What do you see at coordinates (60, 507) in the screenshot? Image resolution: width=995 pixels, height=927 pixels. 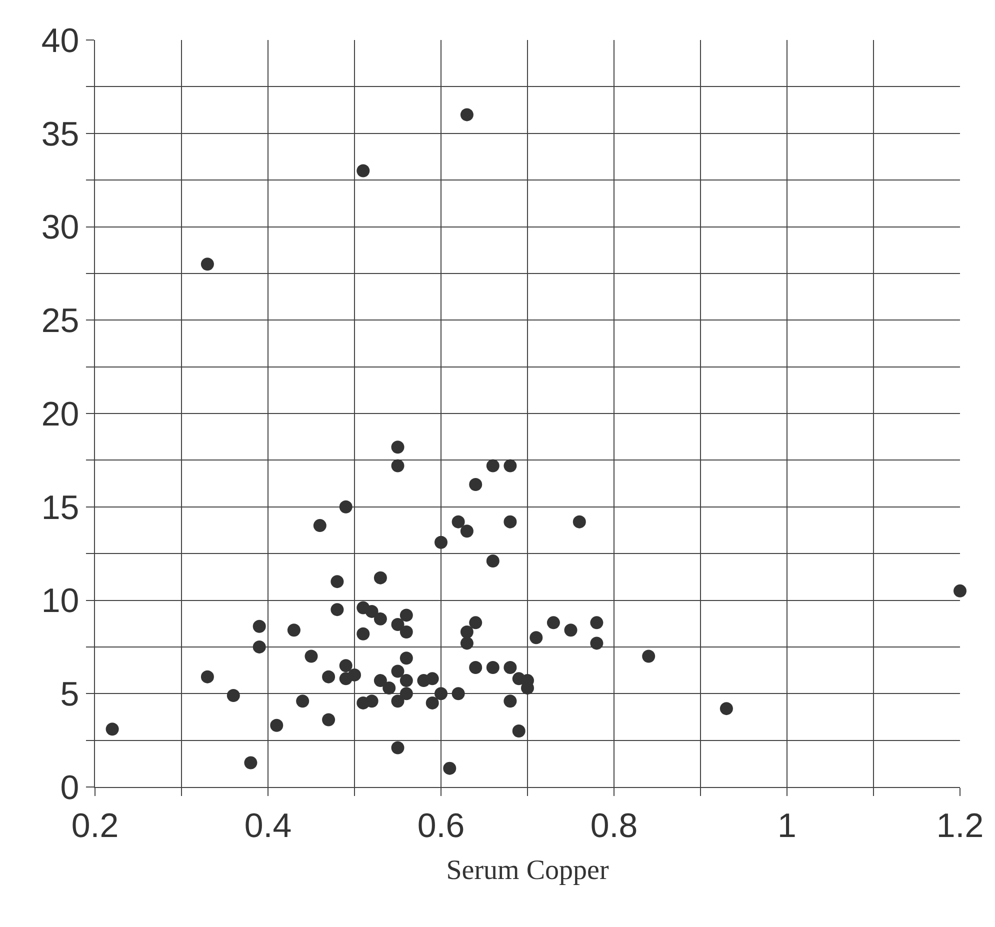 I see `y-tick-label: 15` at bounding box center [60, 507].